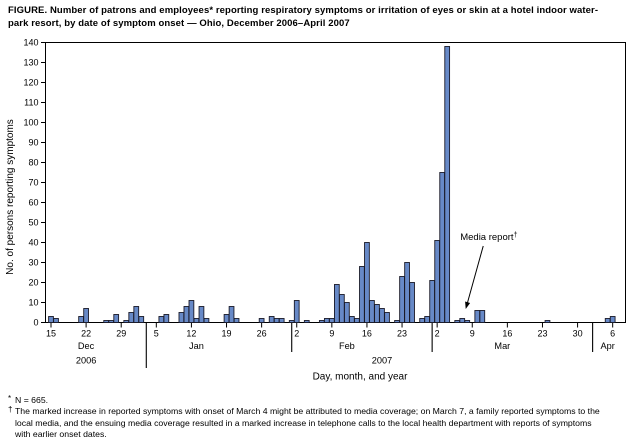  I want to click on year-label: 2006, so click(86, 361).